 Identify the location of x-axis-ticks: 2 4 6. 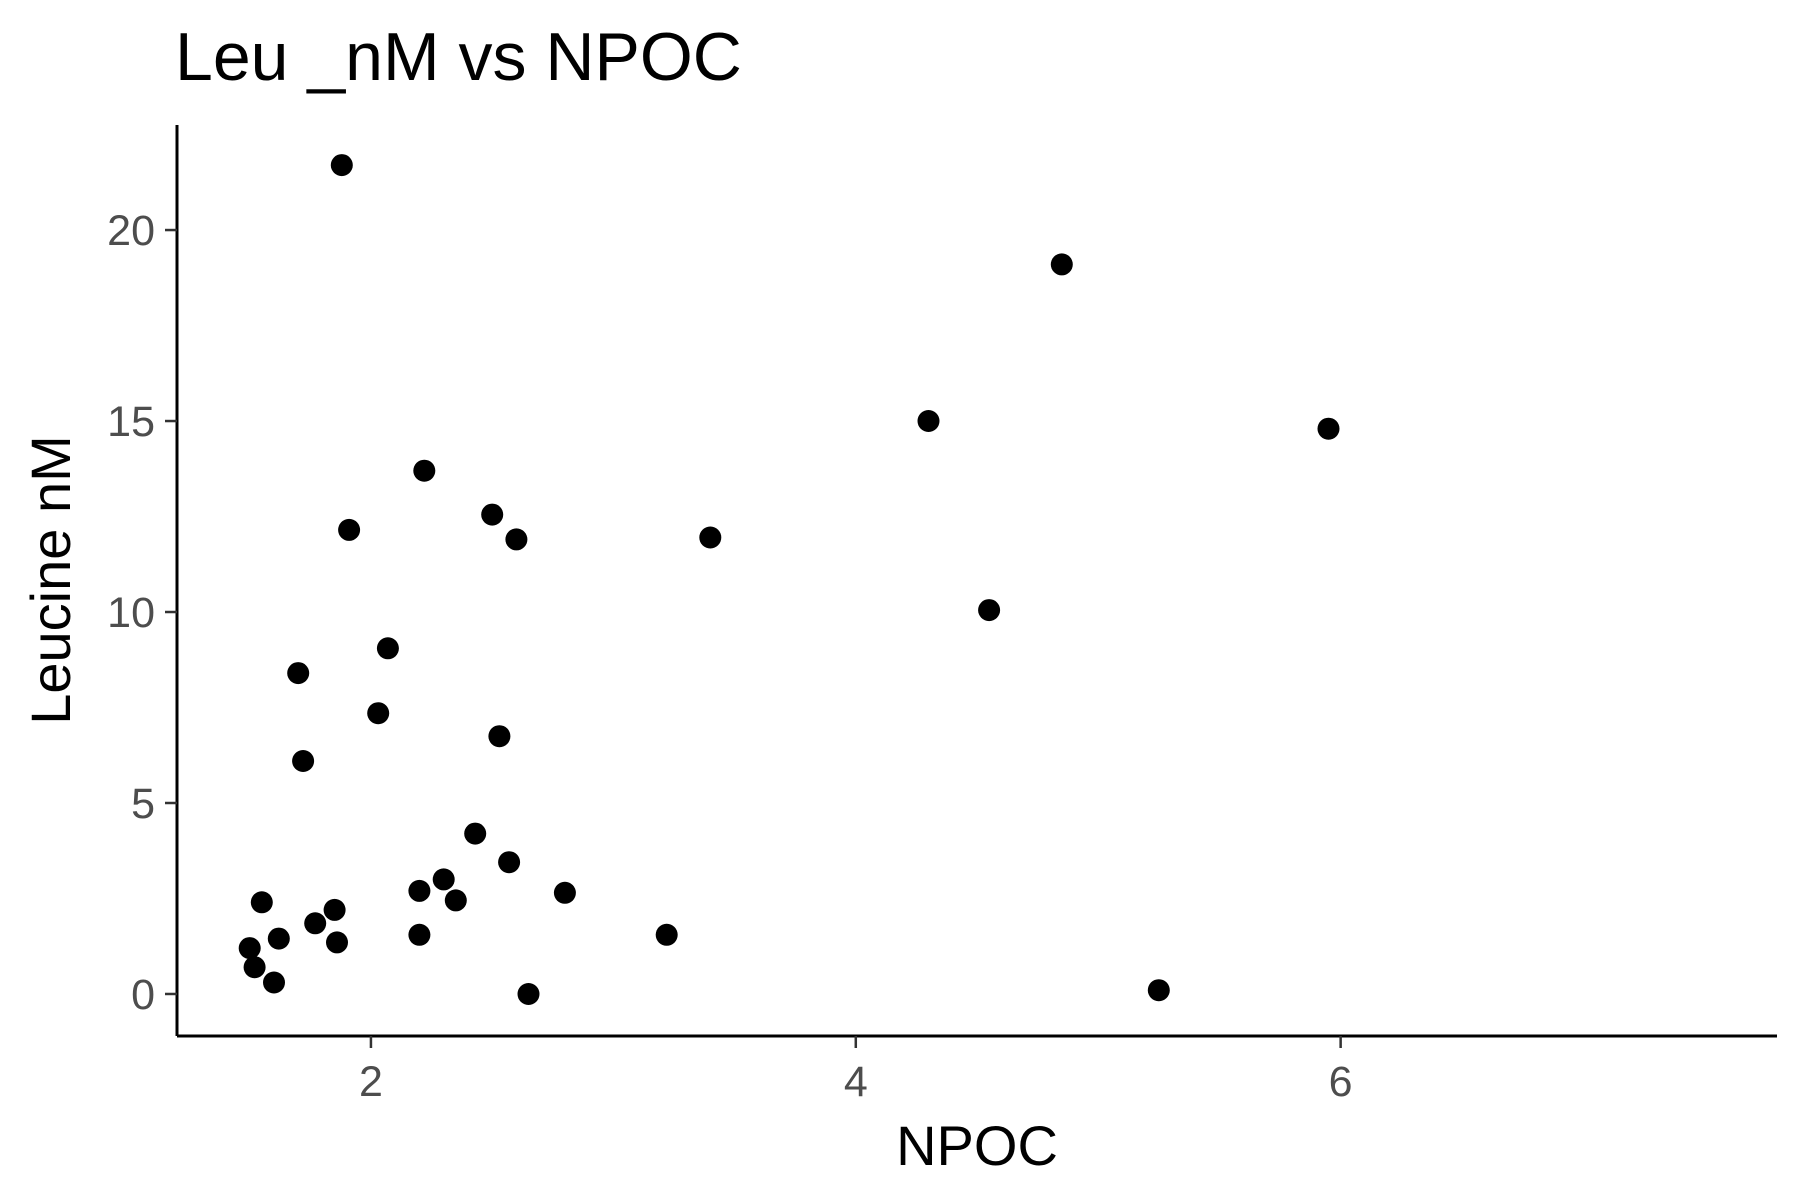
(856, 1071).